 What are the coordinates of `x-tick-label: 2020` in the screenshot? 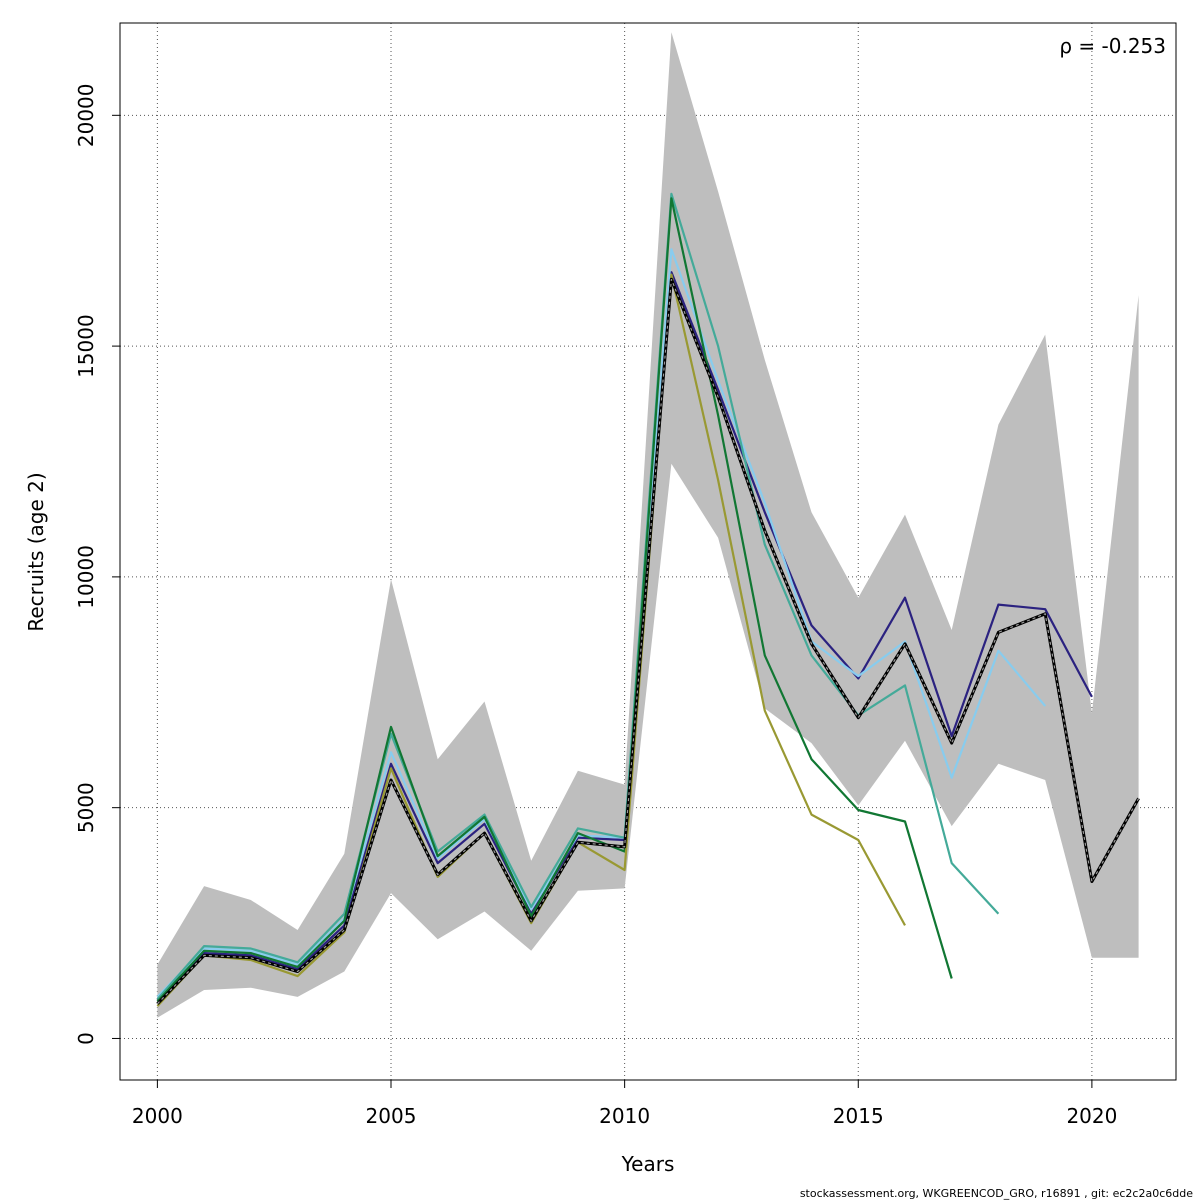 It's located at (1091, 1116).